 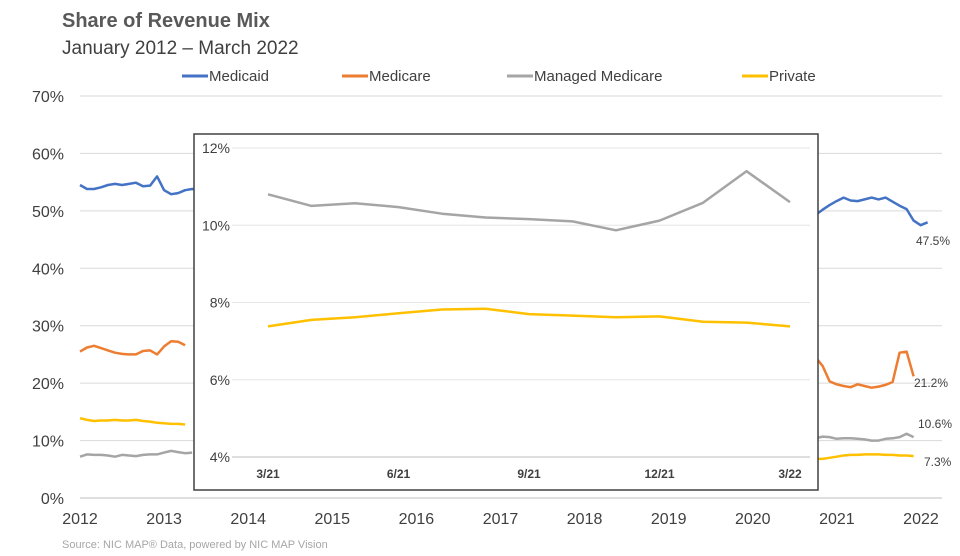 I want to click on inset-y-tick-label: 4%, so click(x=220, y=457).